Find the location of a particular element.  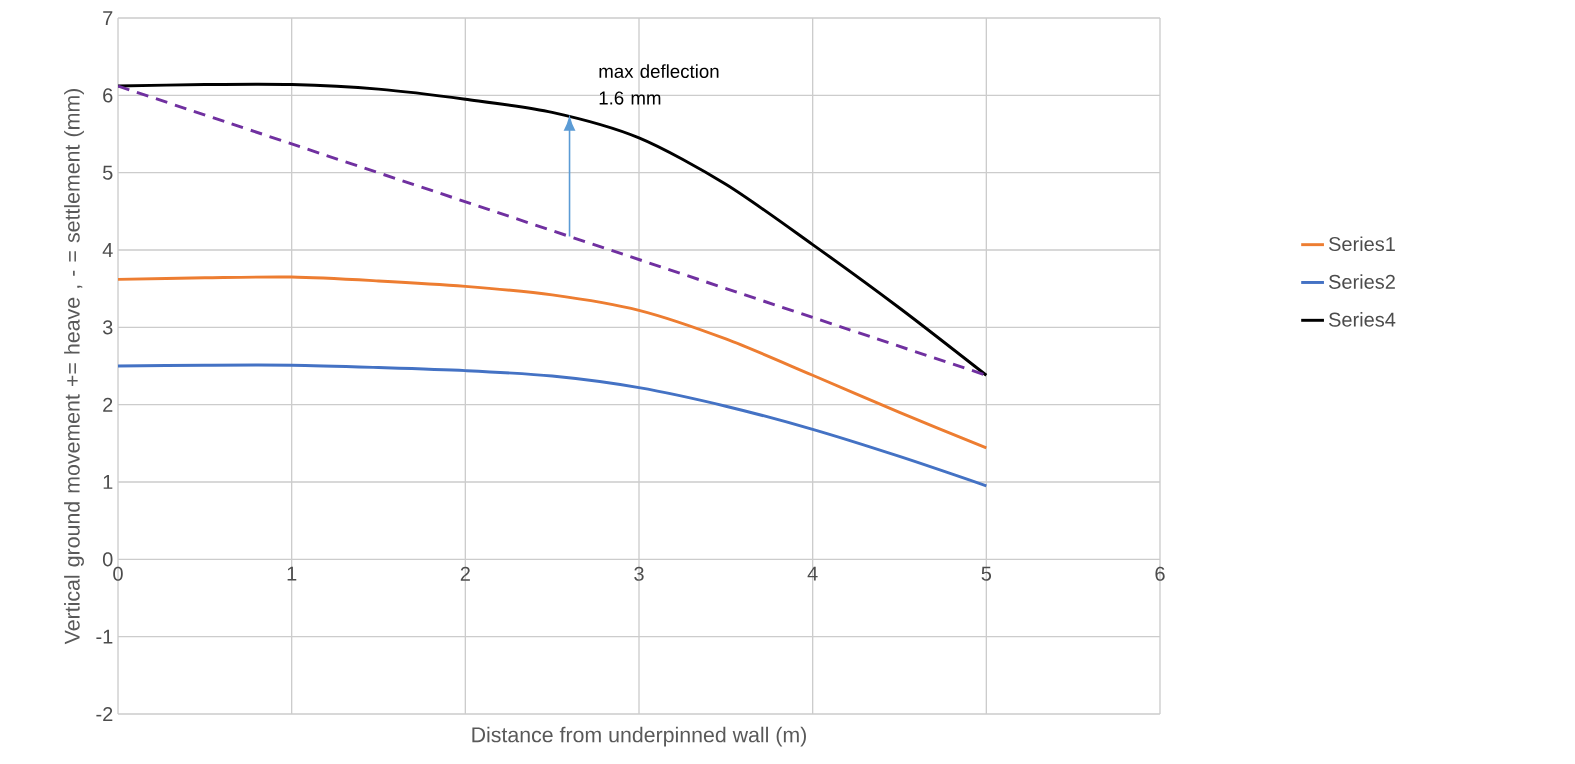

x-tick-label: 5 is located at coordinates (986, 573).